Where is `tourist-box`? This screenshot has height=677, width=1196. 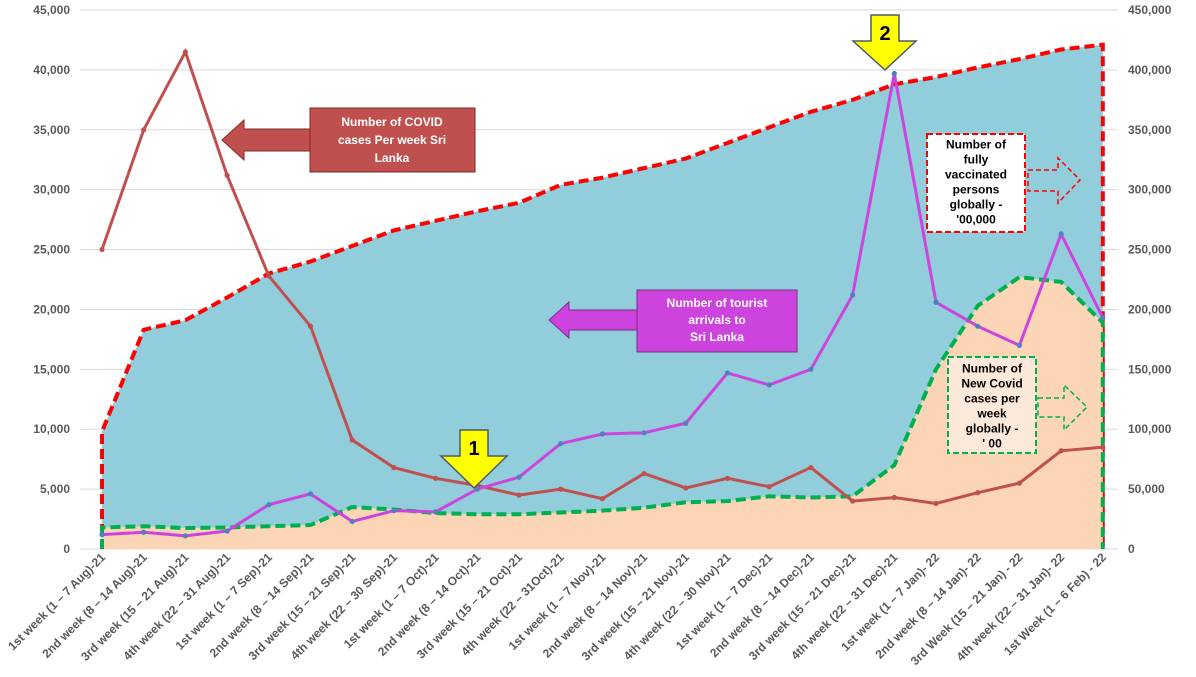 tourist-box is located at coordinates (717, 321).